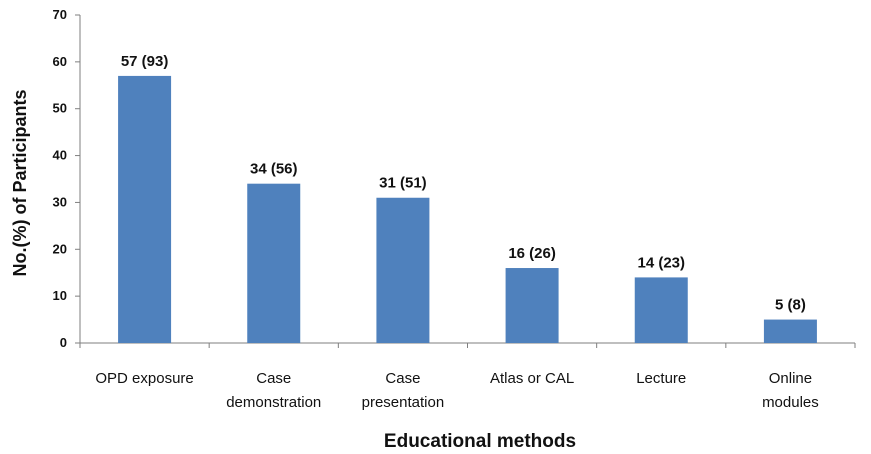  What do you see at coordinates (63, 342) in the screenshot?
I see `y-tick-label: 0` at bounding box center [63, 342].